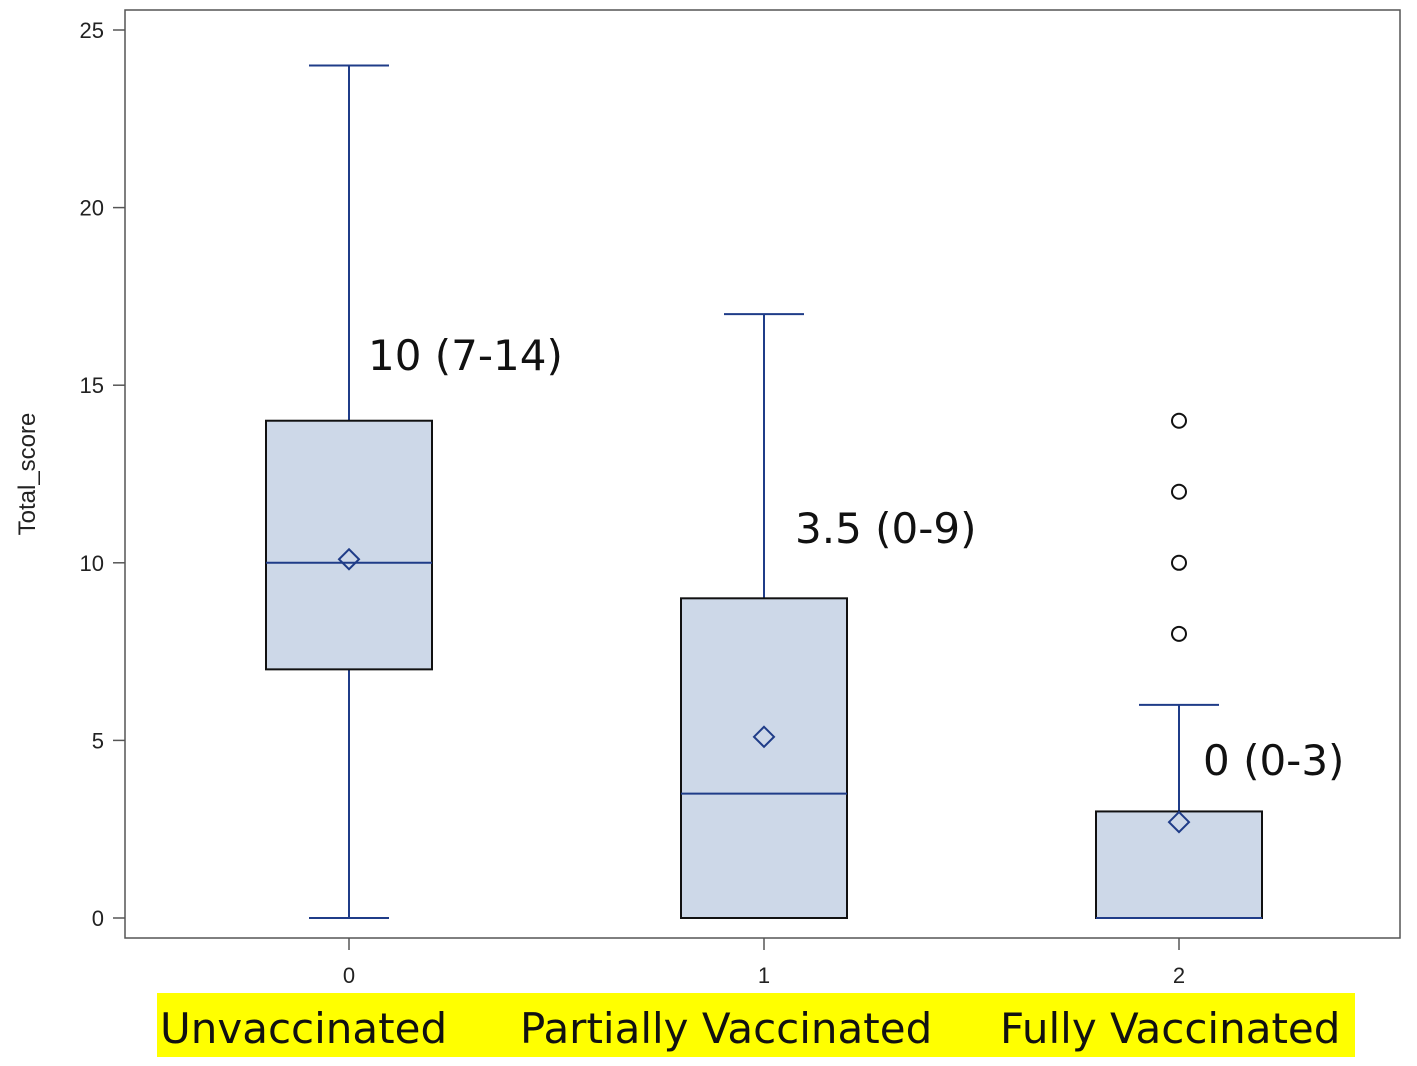 The width and height of the screenshot is (1417, 1066). What do you see at coordinates (349, 975) in the screenshot?
I see `x-tick-label: 0` at bounding box center [349, 975].